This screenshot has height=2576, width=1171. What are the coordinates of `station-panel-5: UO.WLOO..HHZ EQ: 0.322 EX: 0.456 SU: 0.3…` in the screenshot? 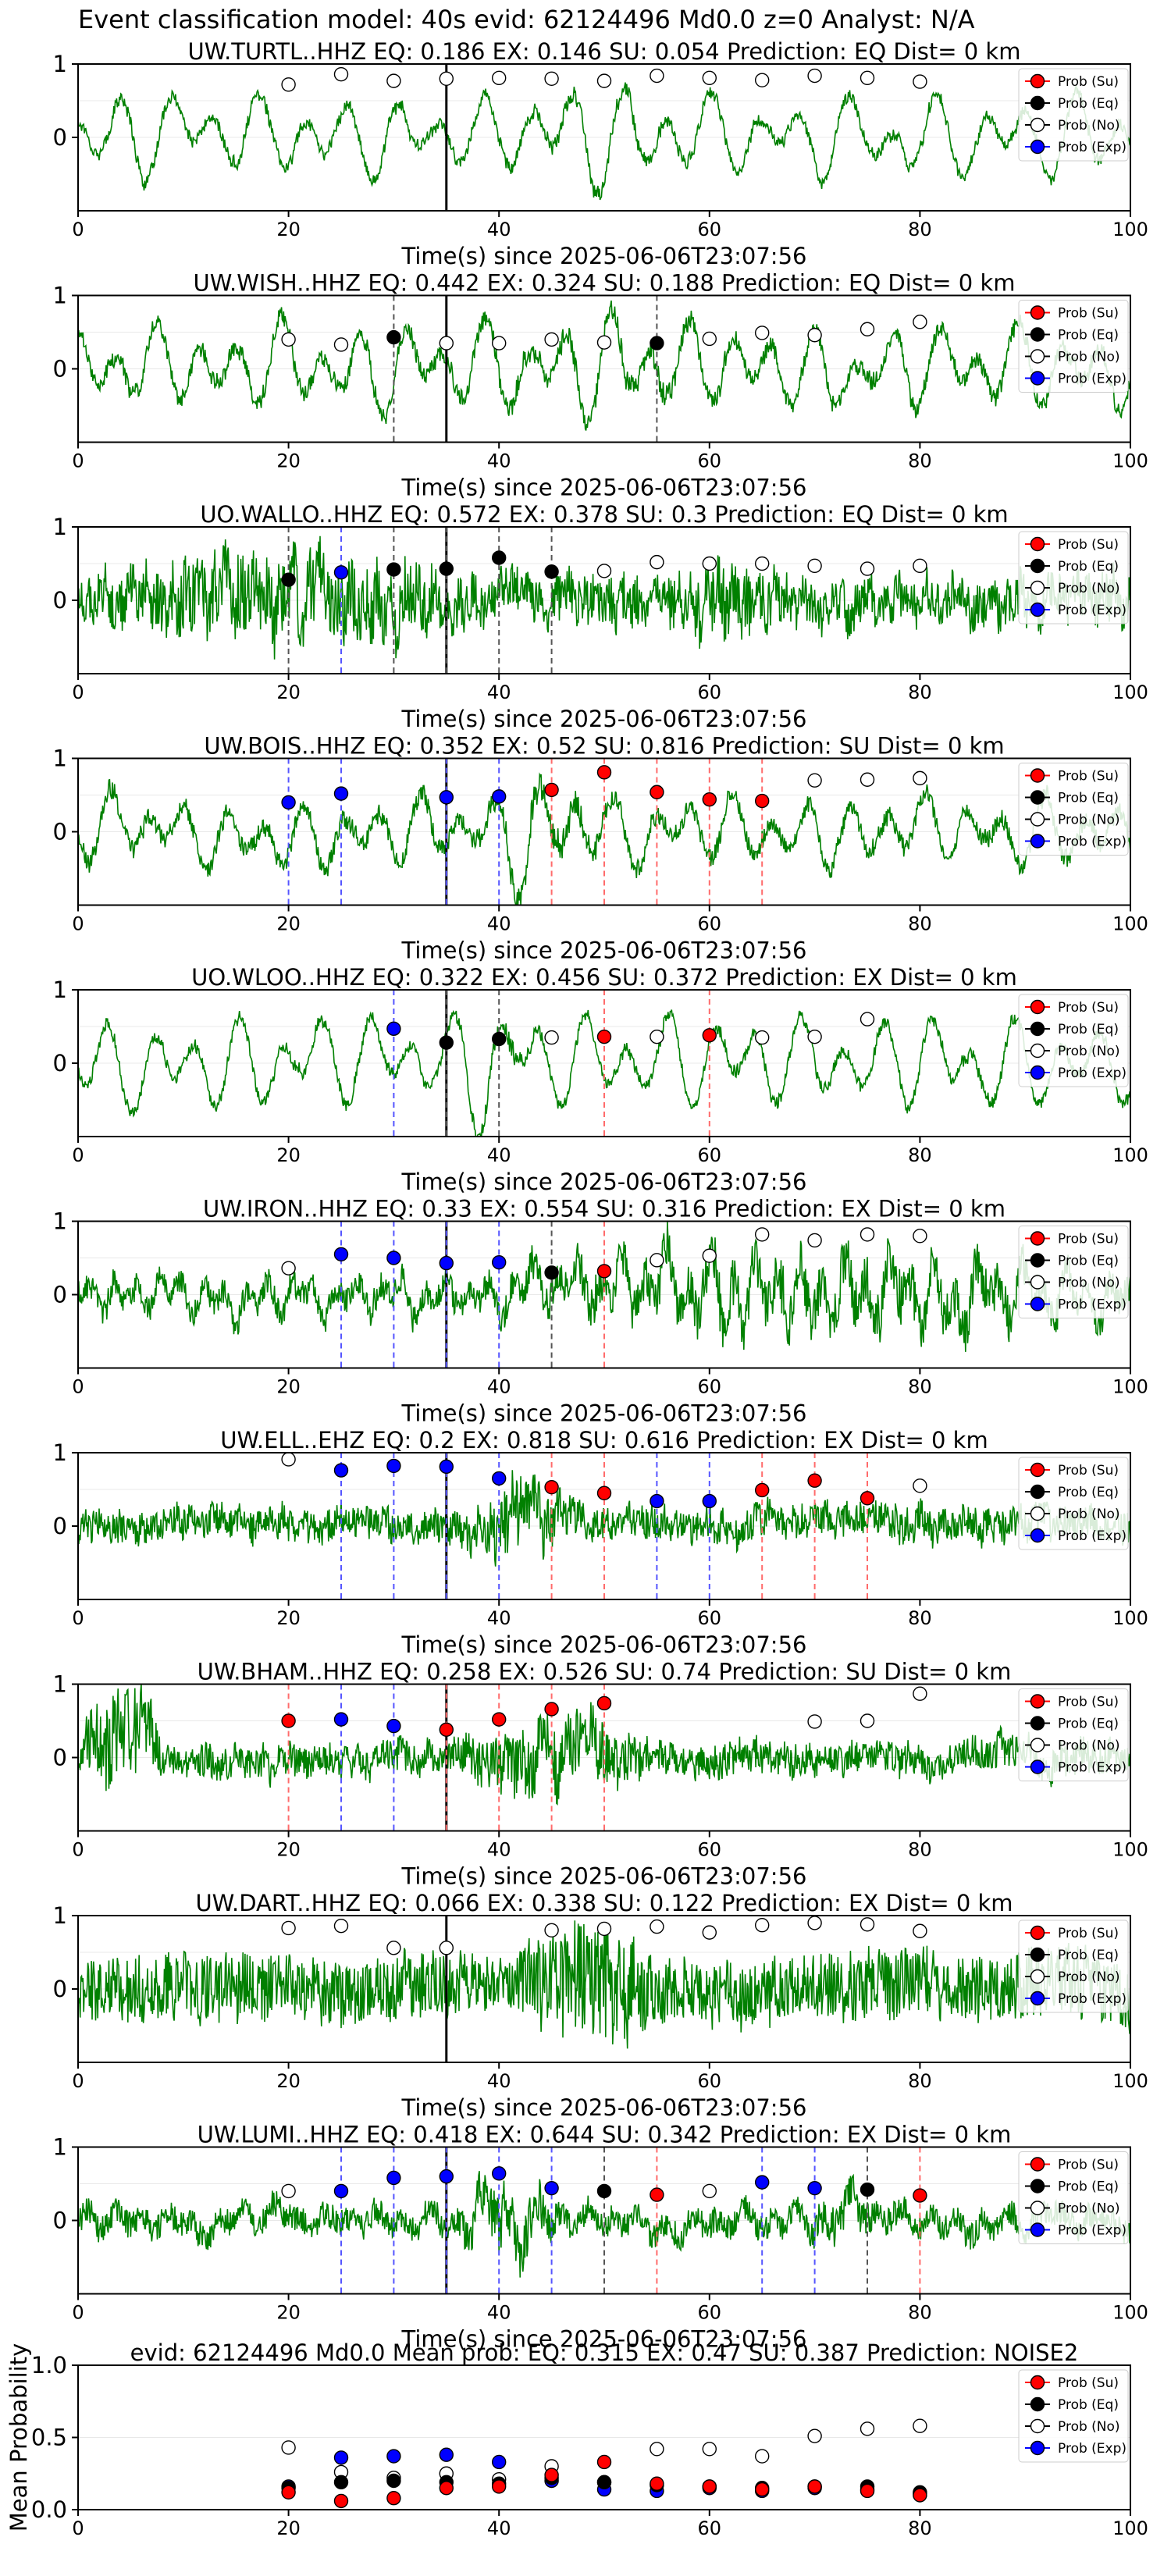 It's located at (600, 1079).